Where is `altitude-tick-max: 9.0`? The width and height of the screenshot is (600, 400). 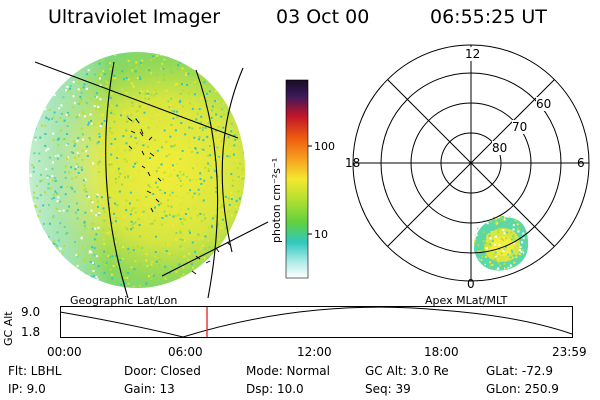
altitude-tick-max: 9.0 is located at coordinates (31, 312).